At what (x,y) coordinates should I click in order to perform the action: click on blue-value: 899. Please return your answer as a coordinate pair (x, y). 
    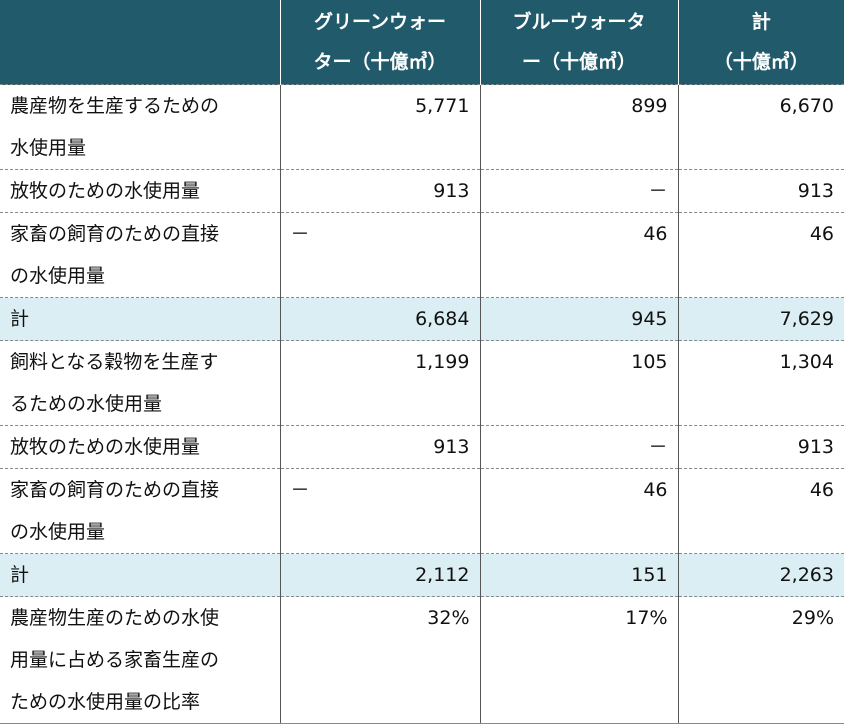
    Looking at the image, I should click on (578, 127).